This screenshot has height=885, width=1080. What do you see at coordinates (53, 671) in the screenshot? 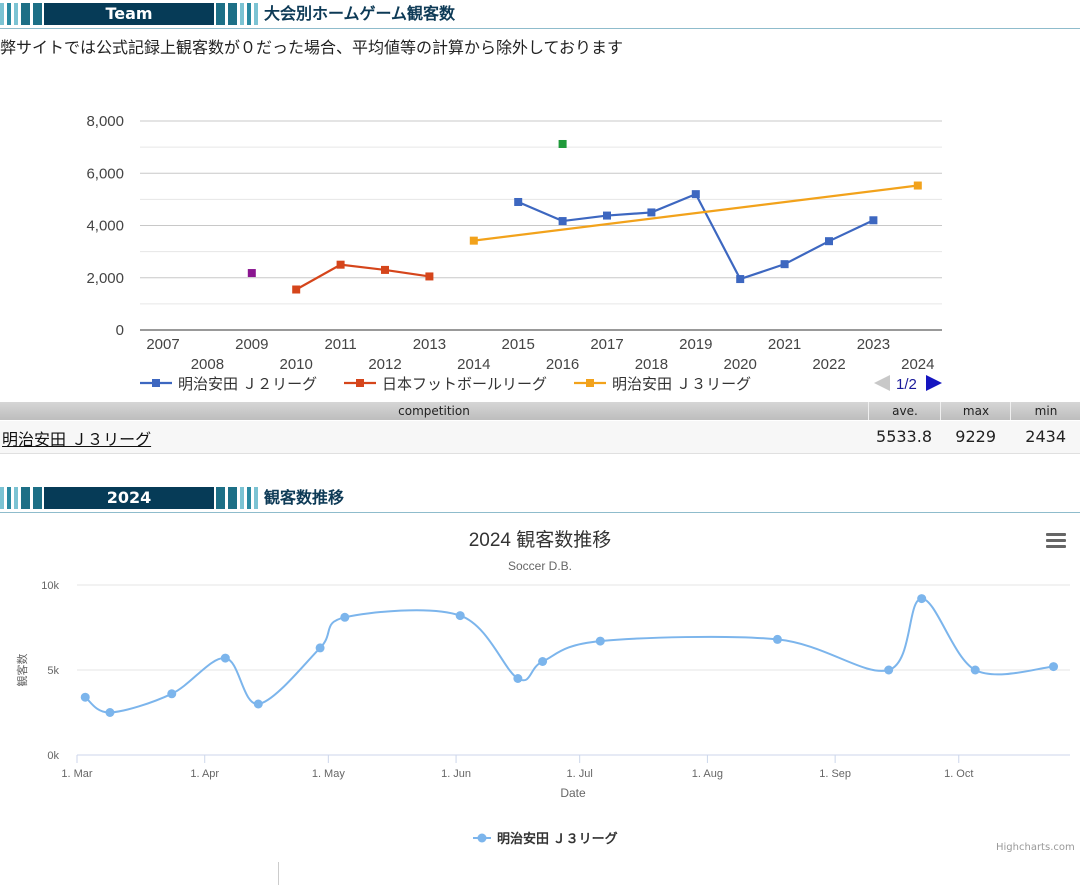
I see `y-tick-label: 5k` at bounding box center [53, 671].